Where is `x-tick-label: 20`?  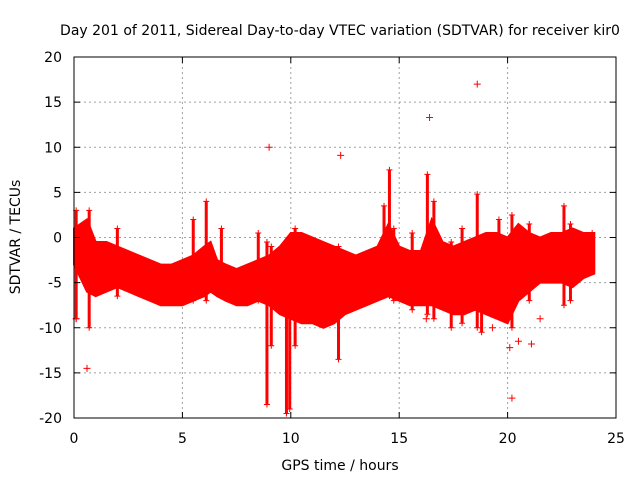
x-tick-label: 20 is located at coordinates (508, 439).